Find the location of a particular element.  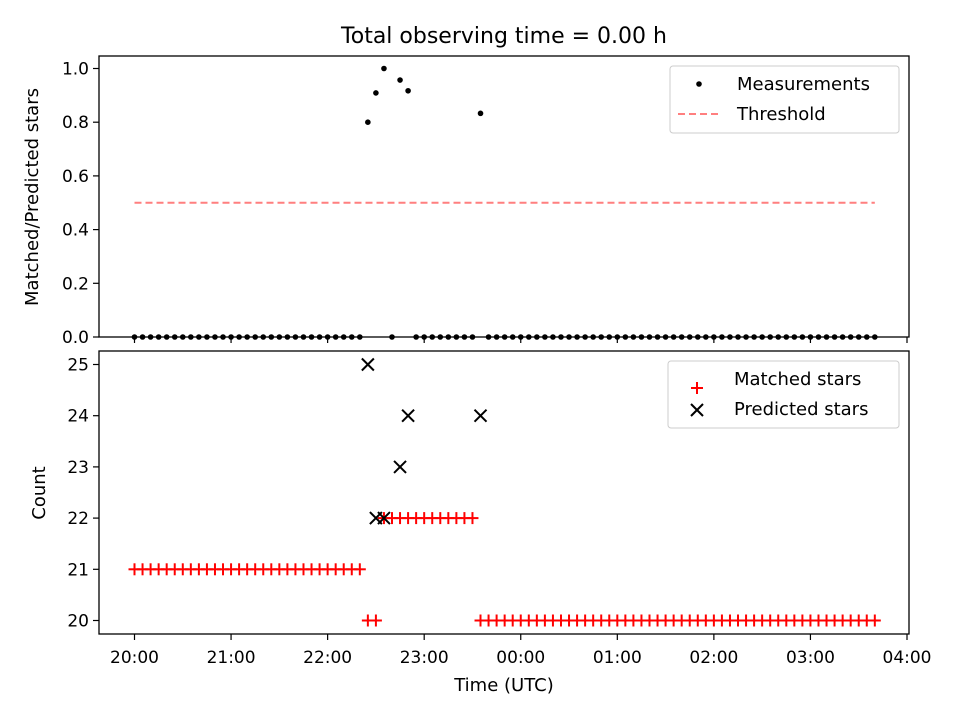

top-y-tick-label: 0.2 is located at coordinates (75, 284).